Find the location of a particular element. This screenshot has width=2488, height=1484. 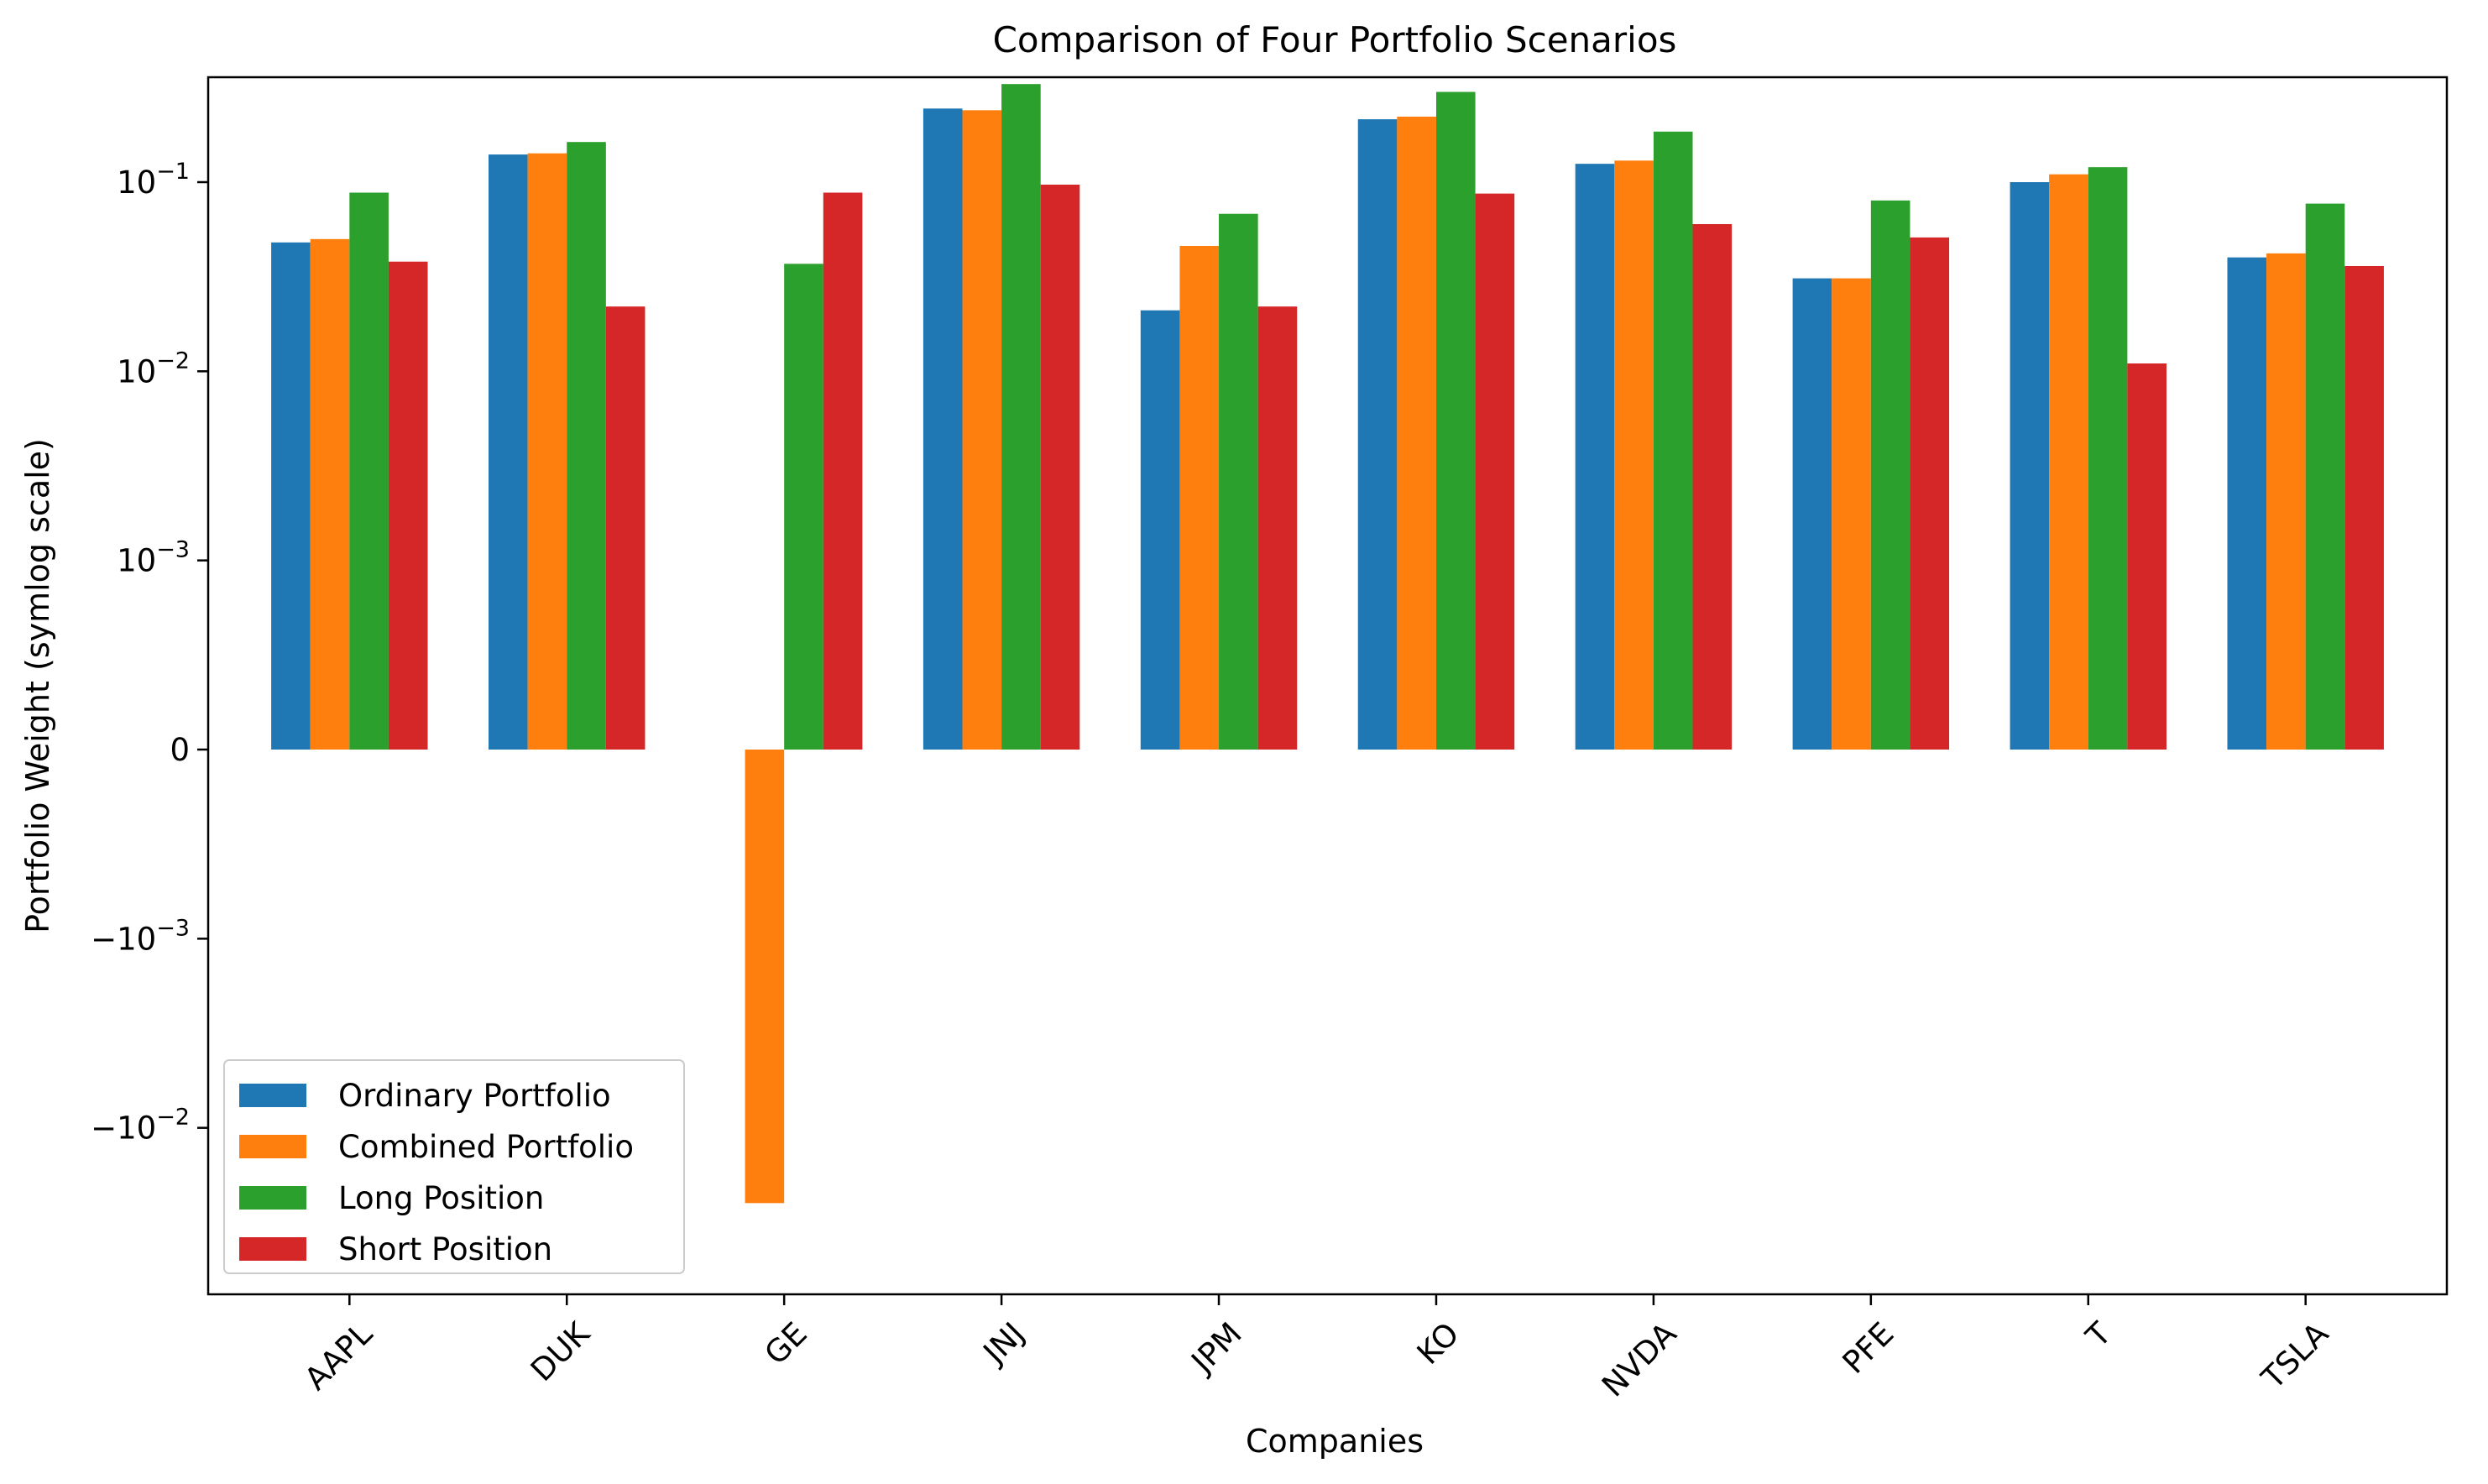

y-tick-label: −10−3 is located at coordinates (140, 936).